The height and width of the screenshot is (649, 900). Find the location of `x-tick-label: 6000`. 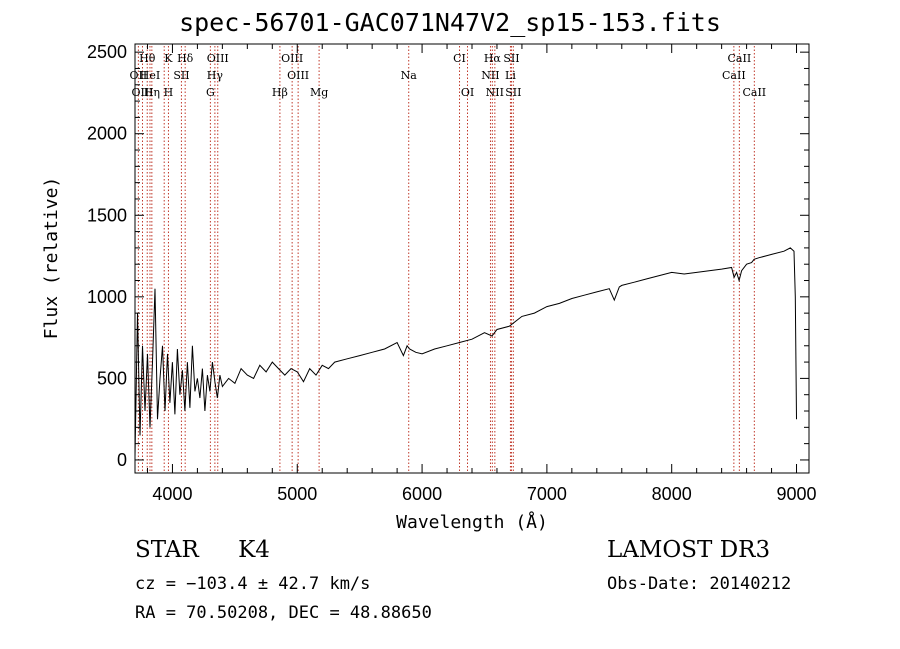

x-tick-label: 6000 is located at coordinates (422, 494).